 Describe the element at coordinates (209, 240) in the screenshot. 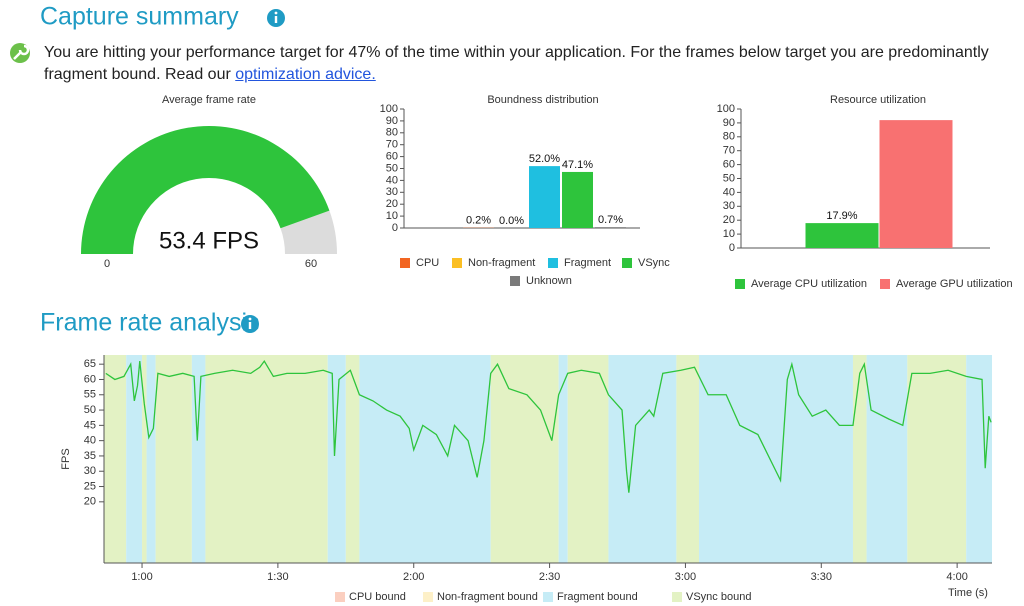

I see `gauge-label: 53.4 FPS` at that location.